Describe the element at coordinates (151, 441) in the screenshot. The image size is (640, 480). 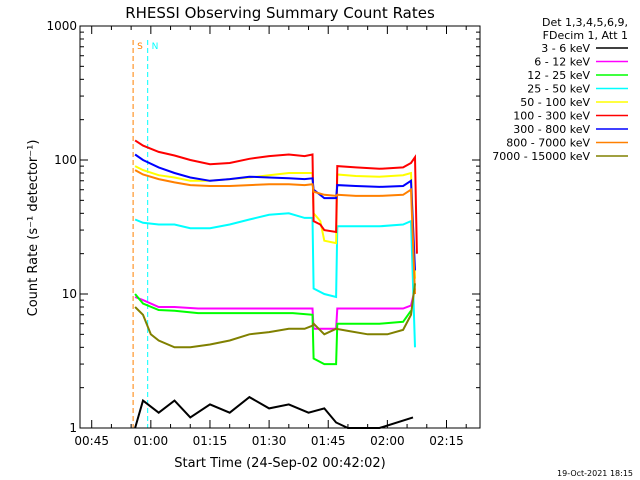
I see `x-tick-label-1: 01:00` at that location.